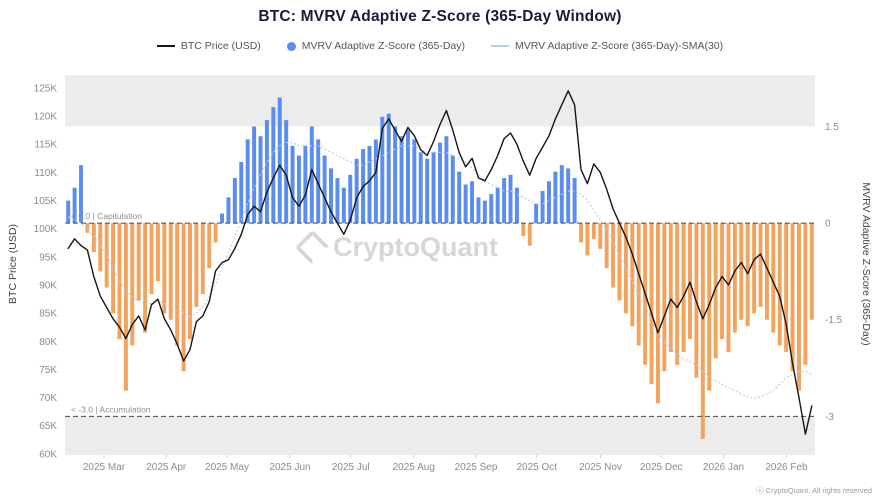 This screenshot has height=500, width=880. Describe the element at coordinates (106, 216) in the screenshot. I see `threshold-annotation: < 0.0 | Capitulation` at that location.